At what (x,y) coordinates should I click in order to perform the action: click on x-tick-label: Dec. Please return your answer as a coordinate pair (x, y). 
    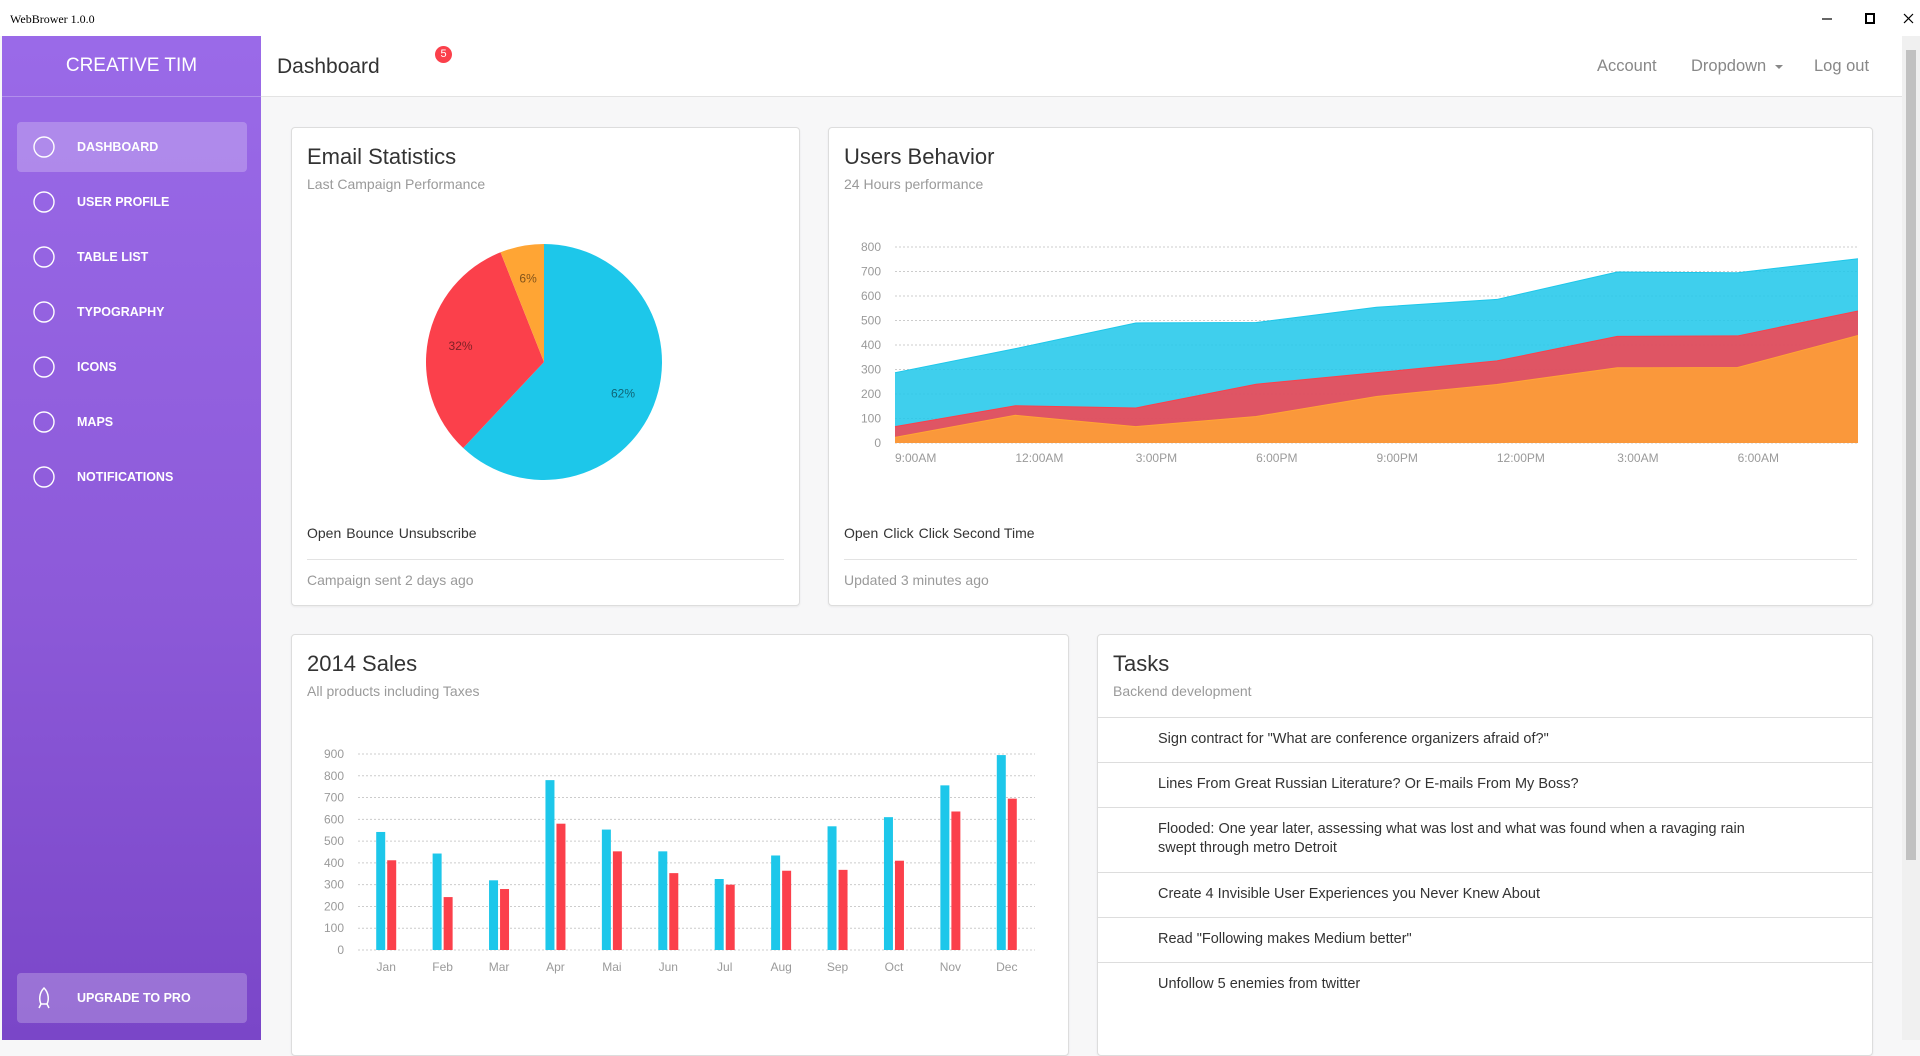
    Looking at the image, I should click on (1006, 967).